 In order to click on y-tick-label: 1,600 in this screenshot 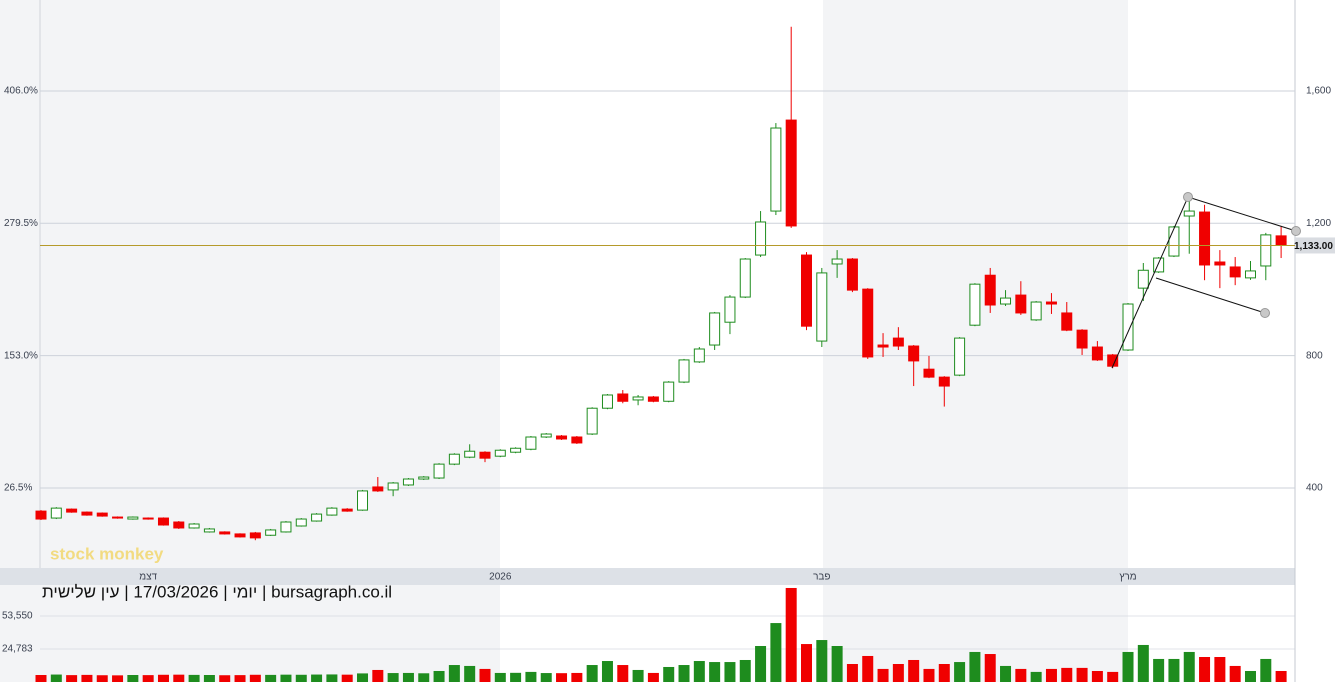, I will do `click(1318, 91)`.